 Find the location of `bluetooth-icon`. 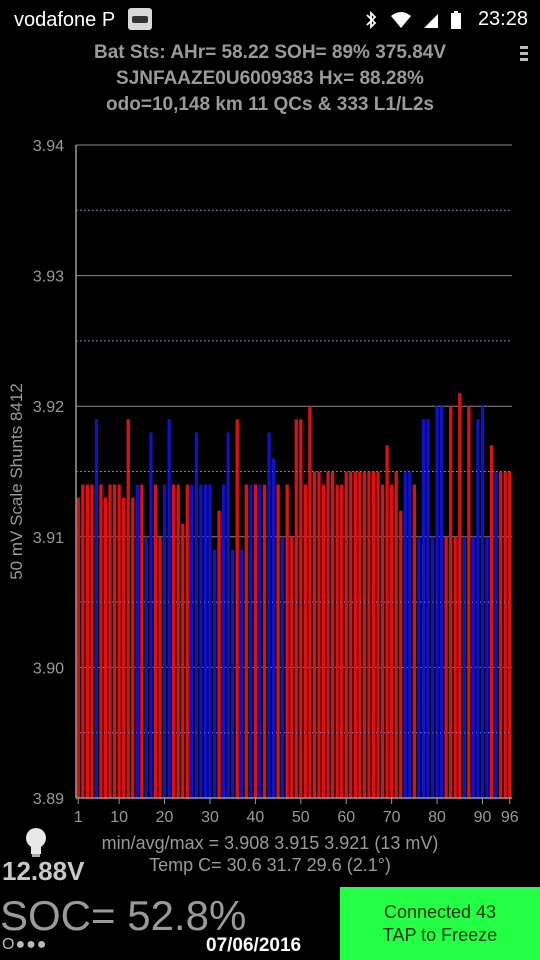

bluetooth-icon is located at coordinates (371, 19).